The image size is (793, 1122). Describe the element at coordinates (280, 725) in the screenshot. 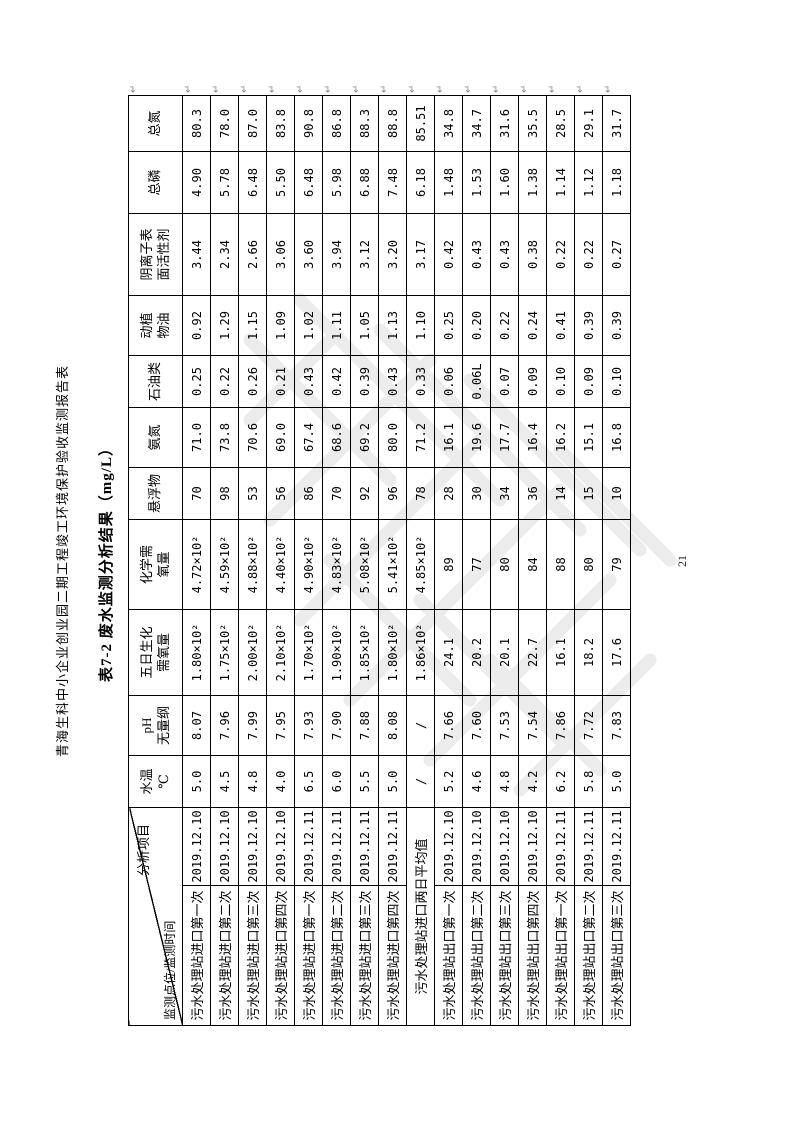

I see `value-cell: 7.95` at that location.